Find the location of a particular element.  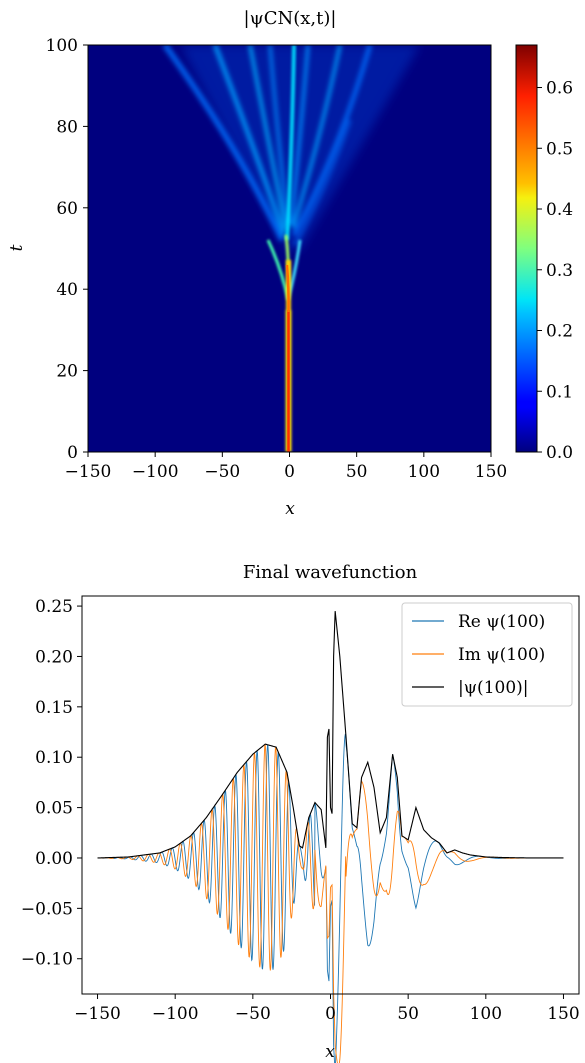

heatmap-x-tick-label: −150 is located at coordinates (88, 472).